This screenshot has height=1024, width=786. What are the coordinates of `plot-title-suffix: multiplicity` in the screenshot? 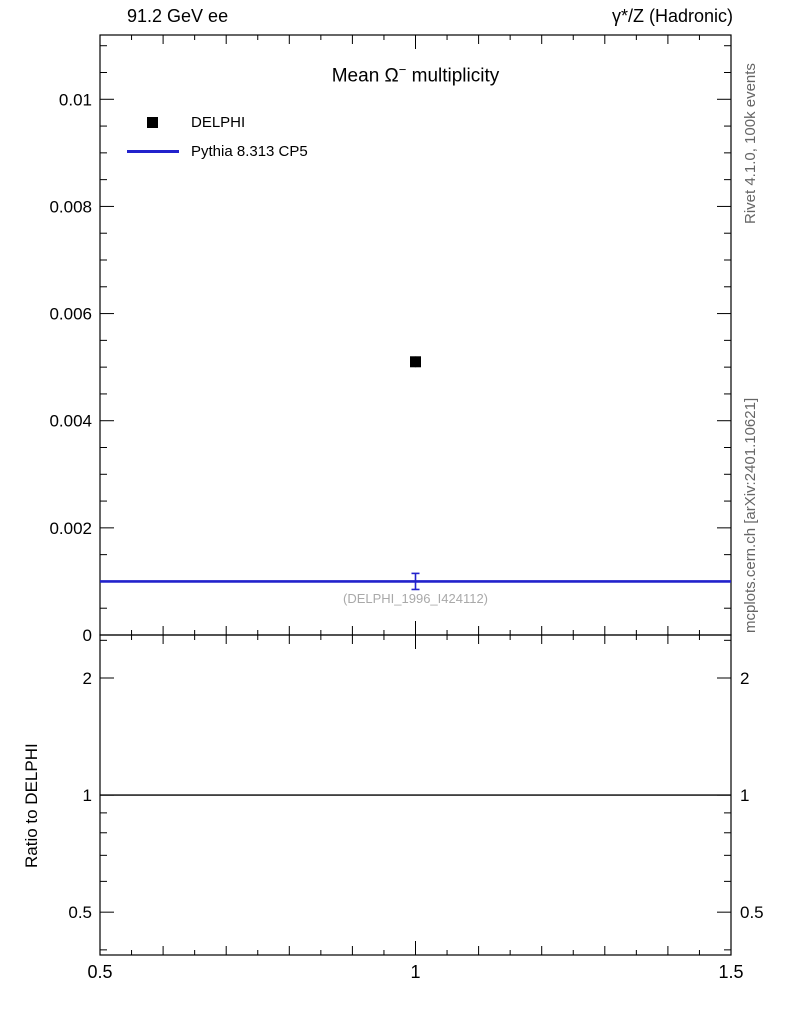 It's located at (453, 76).